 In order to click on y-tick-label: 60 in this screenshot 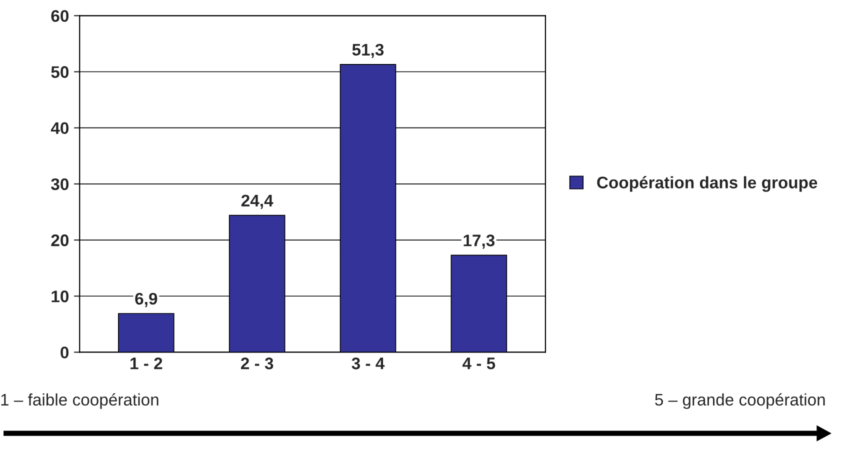, I will do `click(60, 16)`.